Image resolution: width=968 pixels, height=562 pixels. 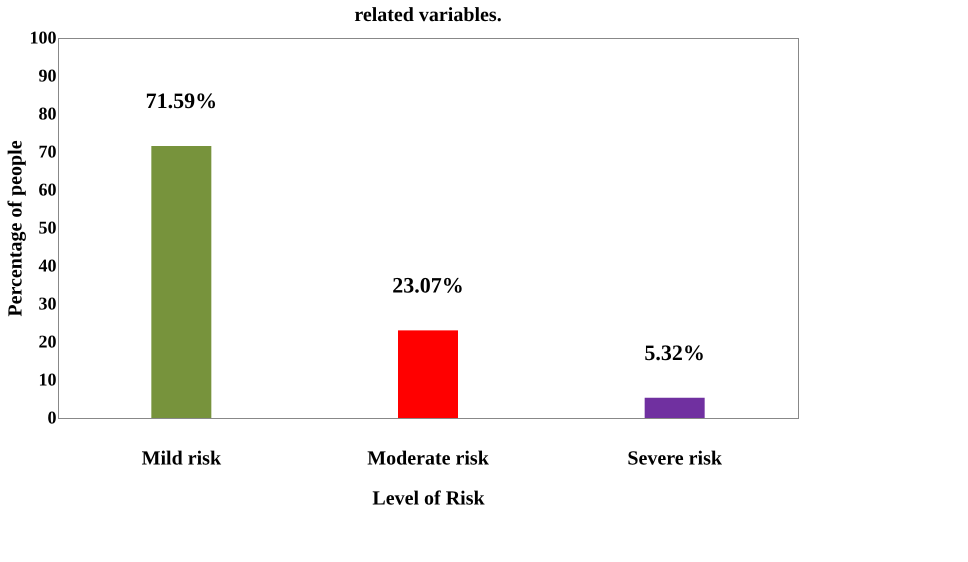 What do you see at coordinates (47, 190) in the screenshot?
I see `y-tick-label: 60` at bounding box center [47, 190].